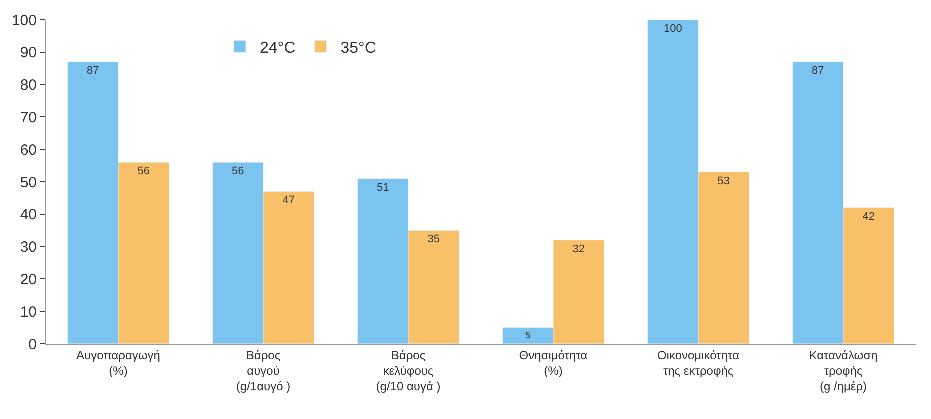 Image resolution: width=931 pixels, height=419 pixels. I want to click on y-tick-label: 100, so click(24, 21).